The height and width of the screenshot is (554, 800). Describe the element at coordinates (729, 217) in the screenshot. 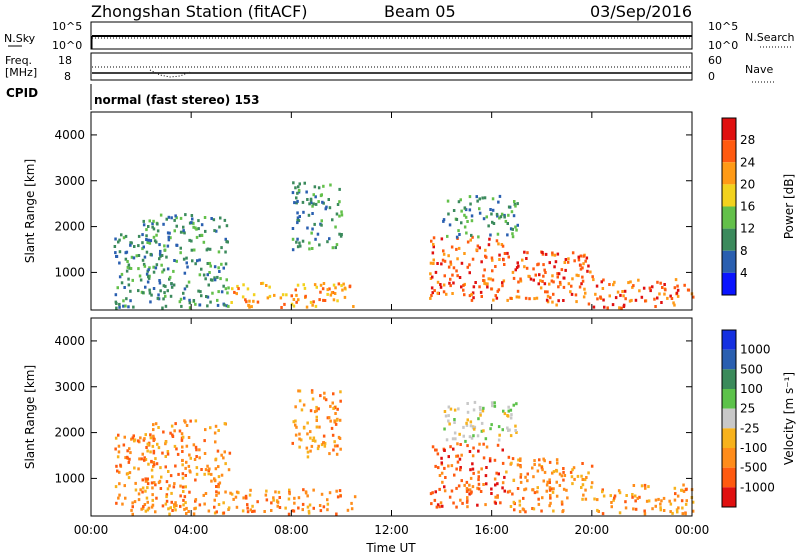

I see `power-colorbar-segment` at that location.